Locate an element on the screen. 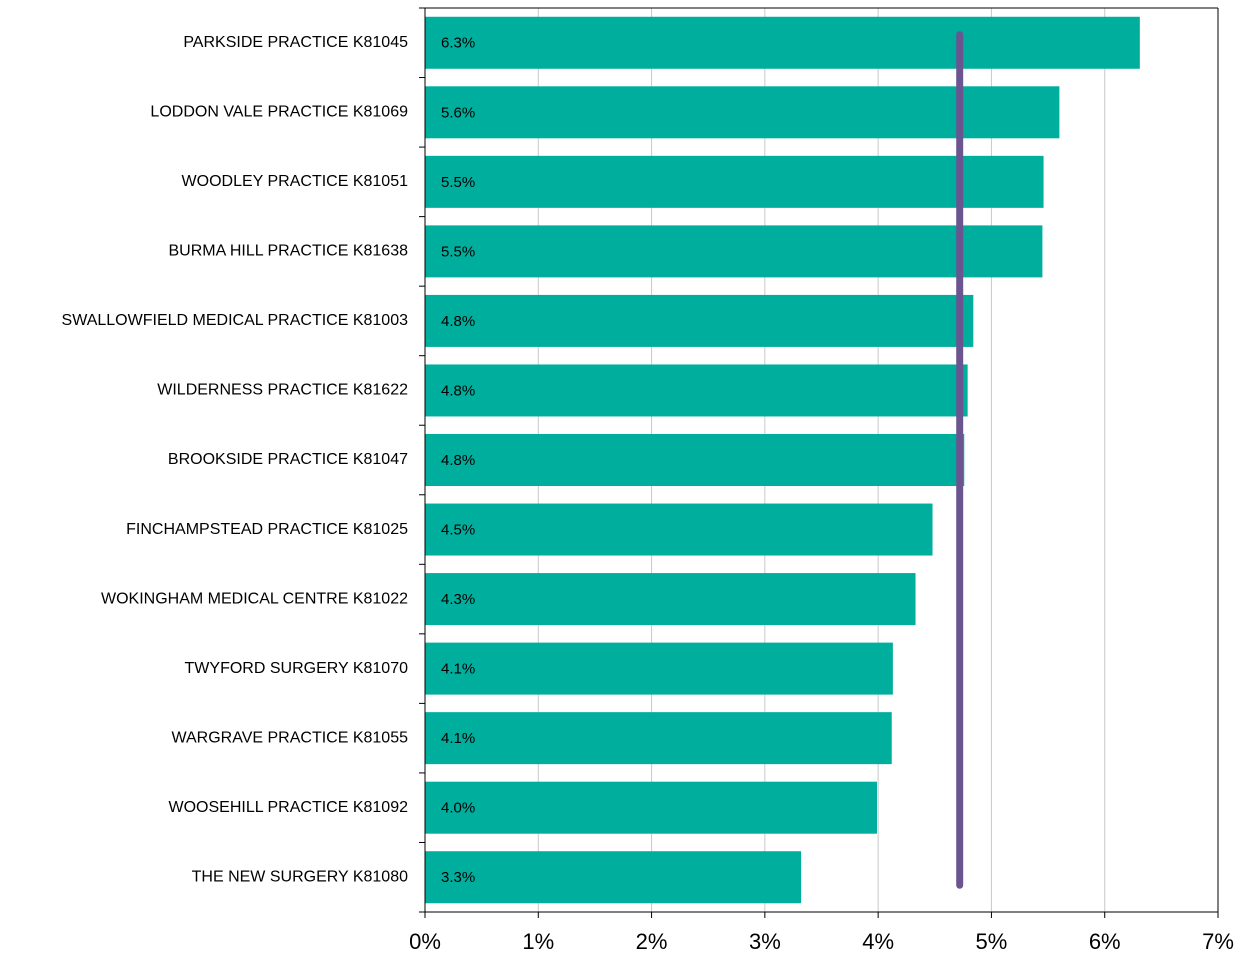 The height and width of the screenshot is (958, 1240). y-tick-label: BURMA HILL PRACTICE K81638 is located at coordinates (289, 251).